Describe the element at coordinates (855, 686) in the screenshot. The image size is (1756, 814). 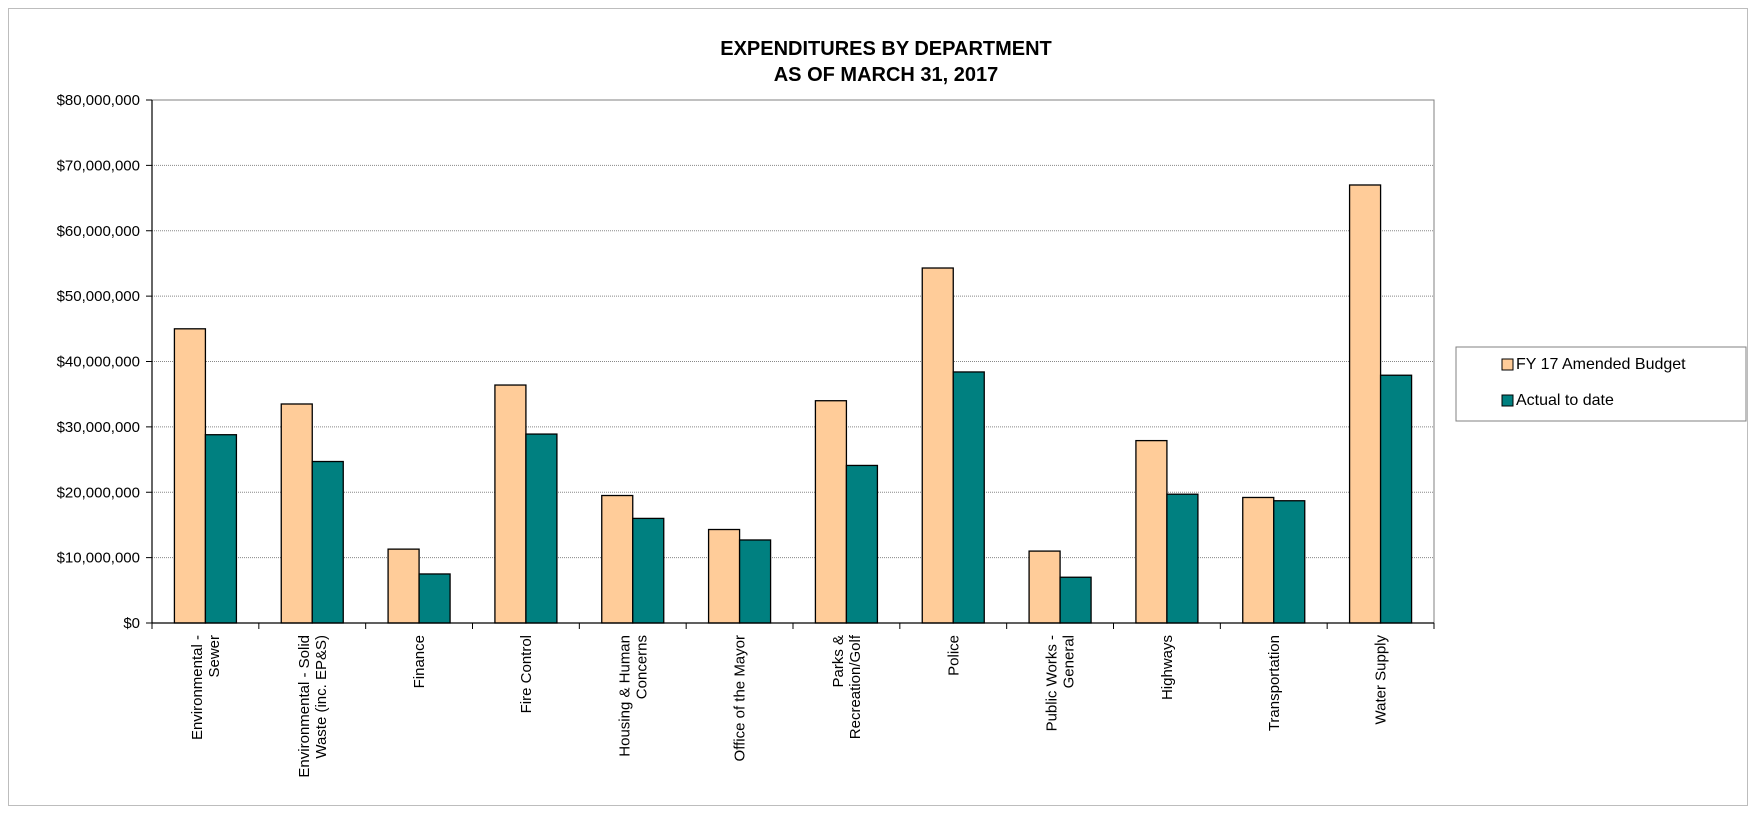
I see `x-tick-label: Recreation/Golf` at that location.